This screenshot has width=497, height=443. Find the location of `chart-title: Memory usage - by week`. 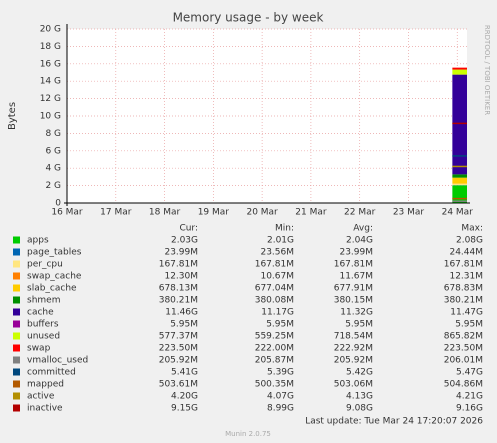

chart-title: Memory usage - by week is located at coordinates (248, 18).